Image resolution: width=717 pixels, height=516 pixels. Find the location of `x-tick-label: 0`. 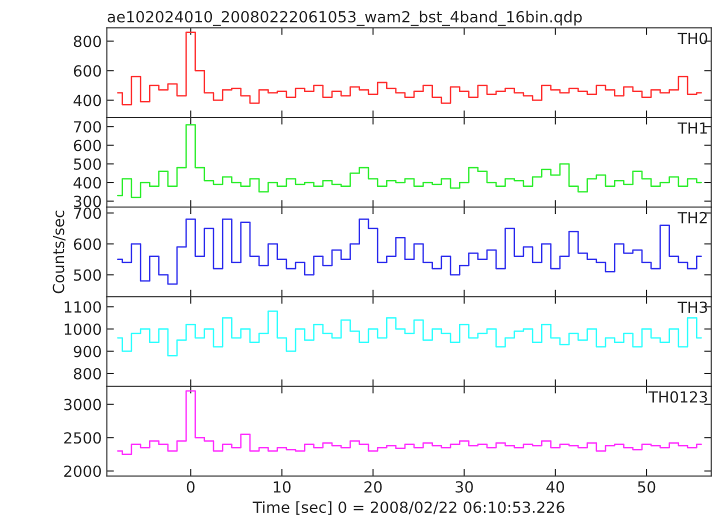

x-tick-label: 0 is located at coordinates (190, 487).